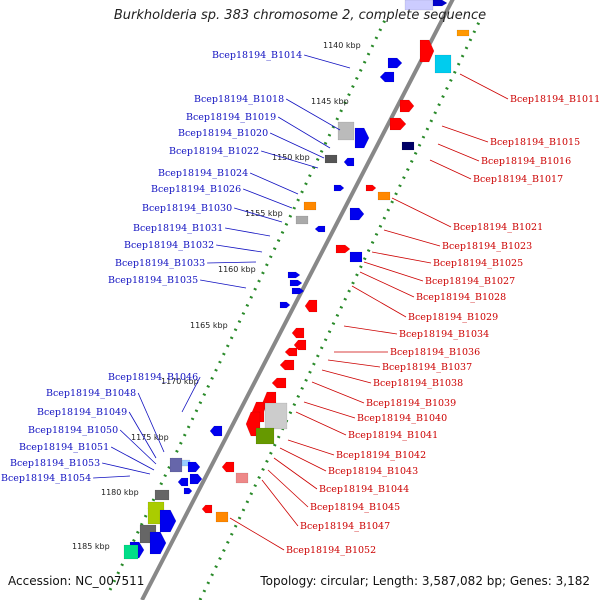 Image resolution: width=600 pixels, height=605 pixels. What do you see at coordinates (257, 55) in the screenshot?
I see `left-gene-label: Bcep18194_B1014` at bounding box center [257, 55].